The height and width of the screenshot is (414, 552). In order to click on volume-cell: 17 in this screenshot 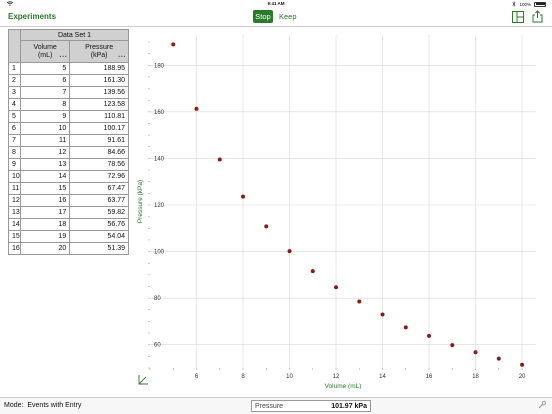, I will do `click(45, 212)`.